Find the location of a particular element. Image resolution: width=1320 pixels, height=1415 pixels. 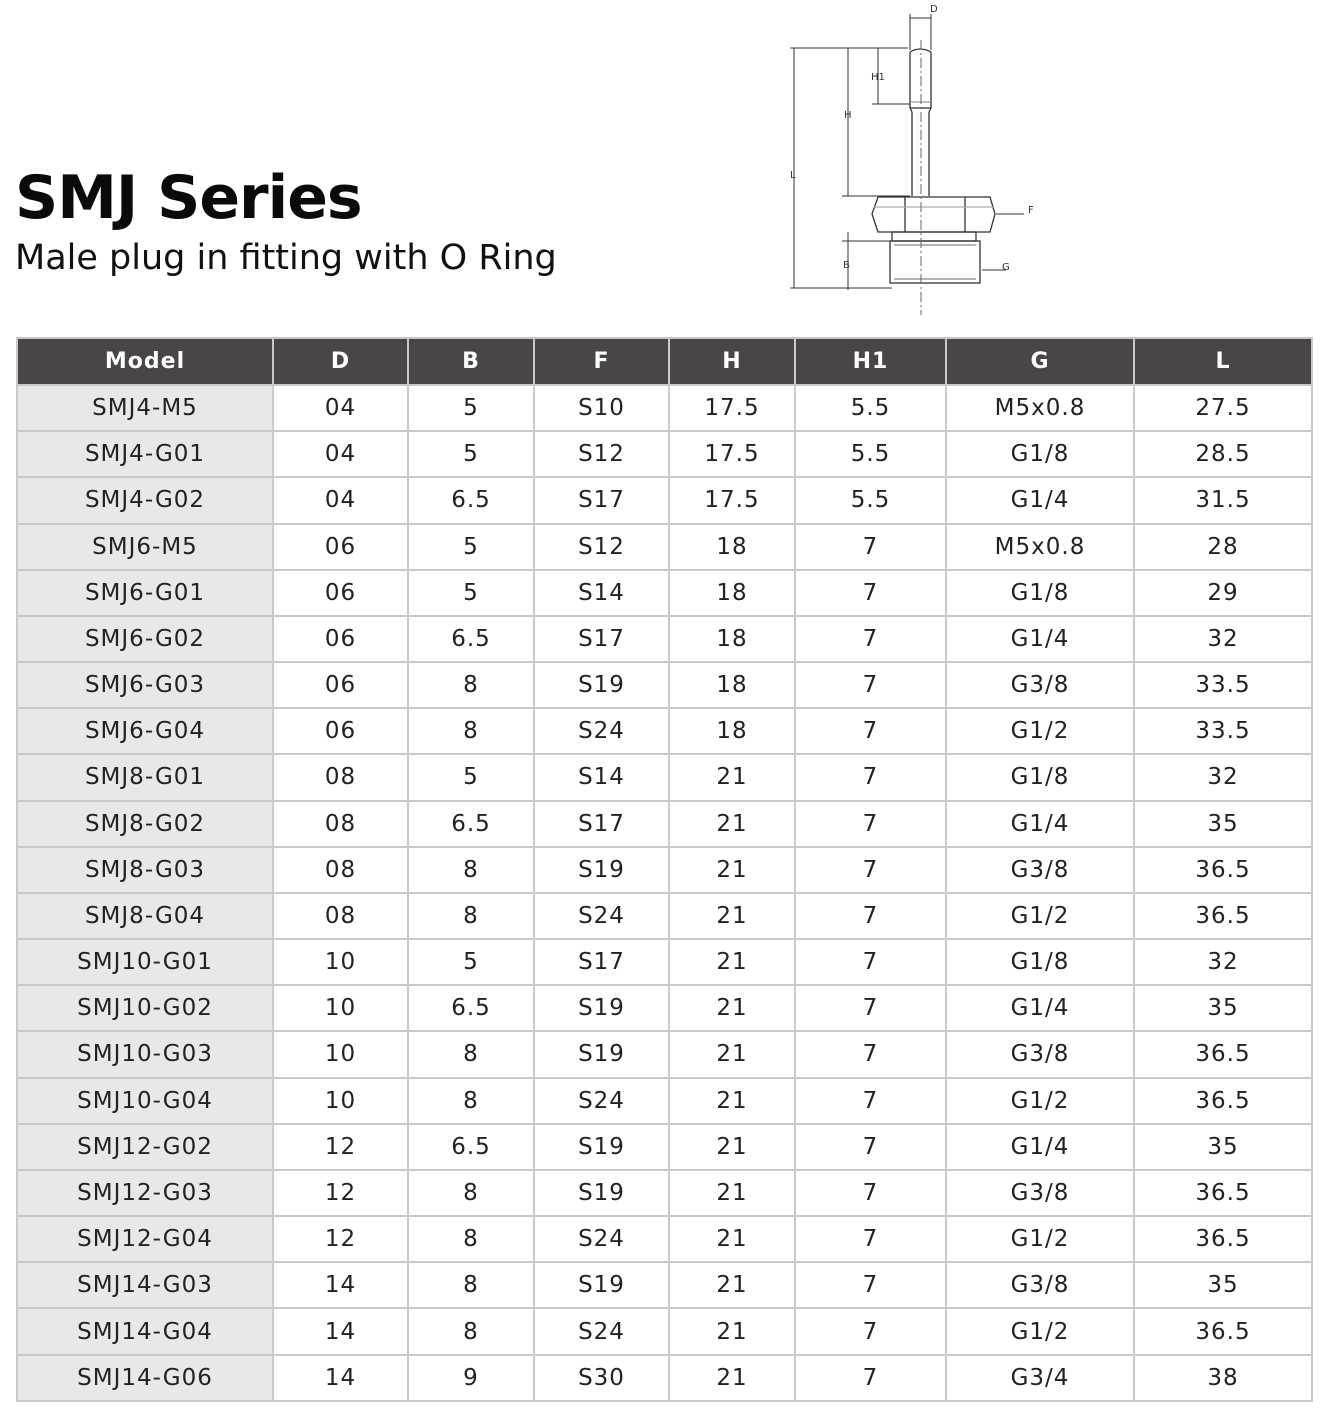

diagram-label-h1: H1 is located at coordinates (878, 77).